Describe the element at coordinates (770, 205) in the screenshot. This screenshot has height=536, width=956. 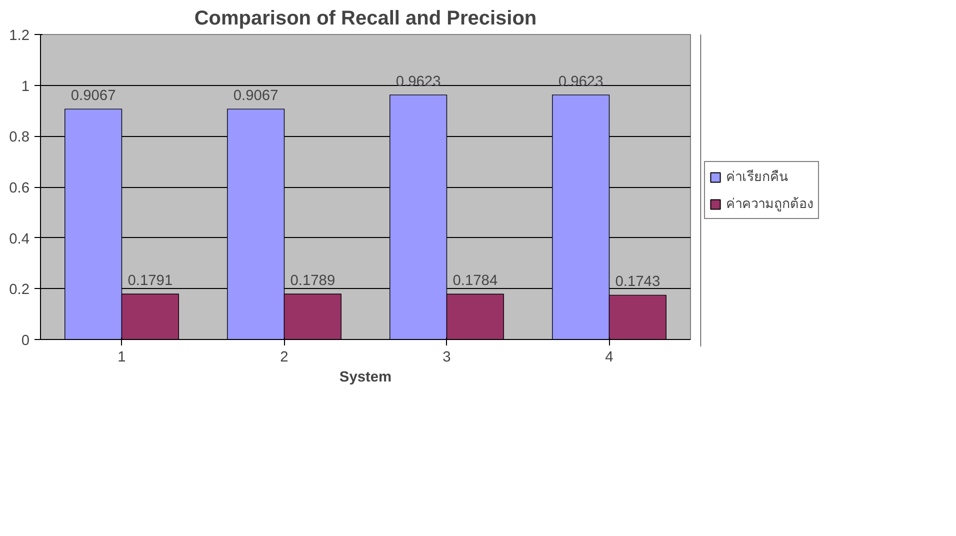
I see `legend-label: ค่าความถูกต้อง` at that location.